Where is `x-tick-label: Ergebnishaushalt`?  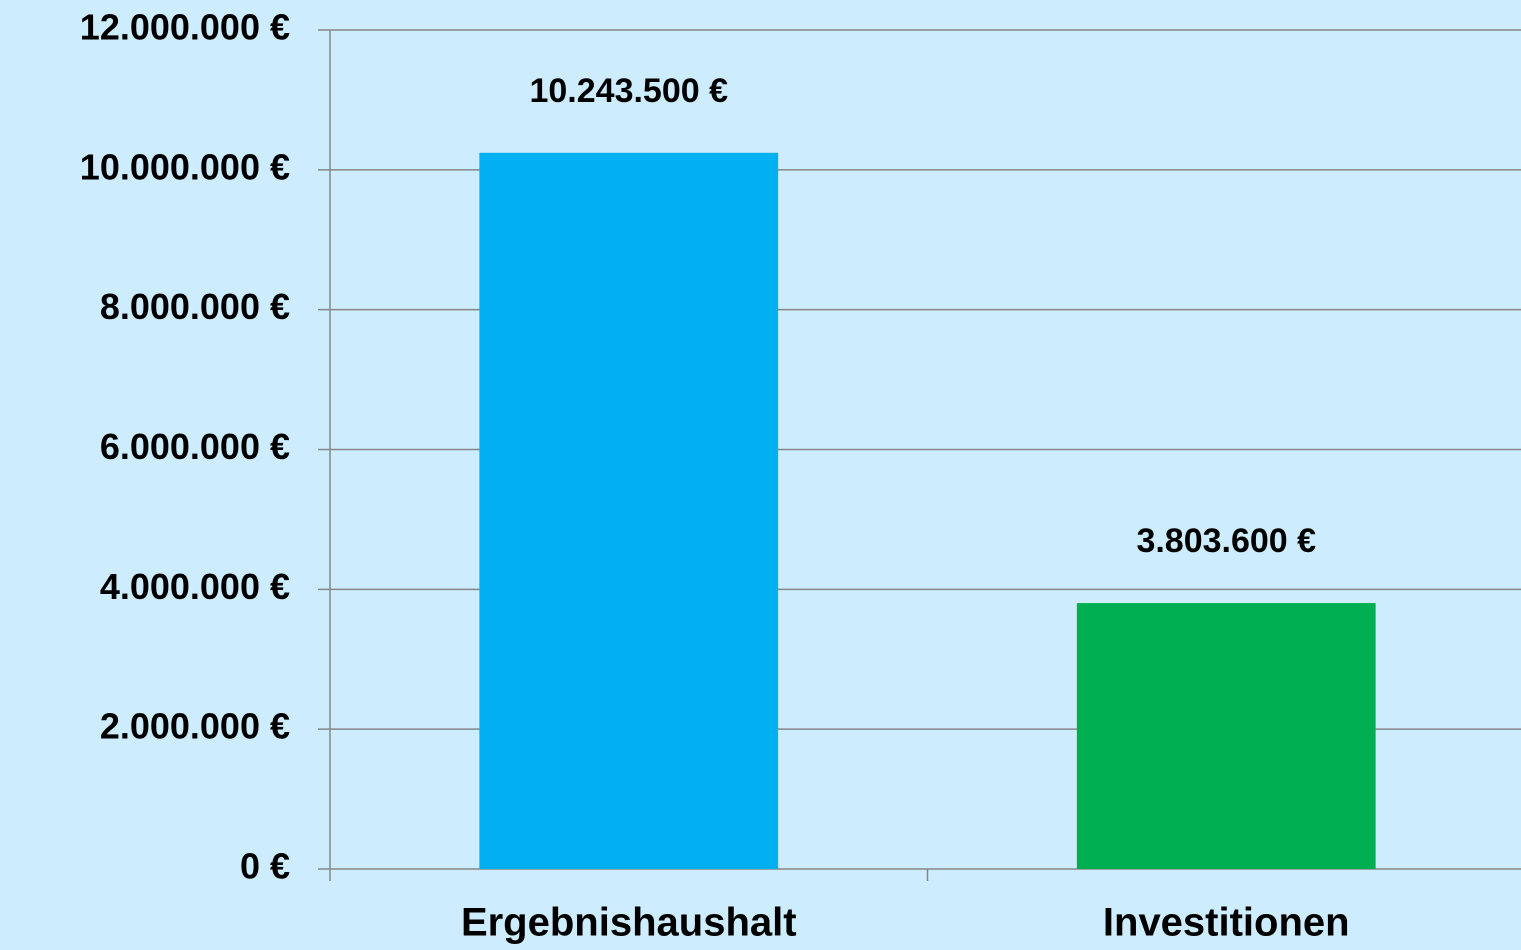
x-tick-label: Ergebnishaushalt is located at coordinates (629, 923).